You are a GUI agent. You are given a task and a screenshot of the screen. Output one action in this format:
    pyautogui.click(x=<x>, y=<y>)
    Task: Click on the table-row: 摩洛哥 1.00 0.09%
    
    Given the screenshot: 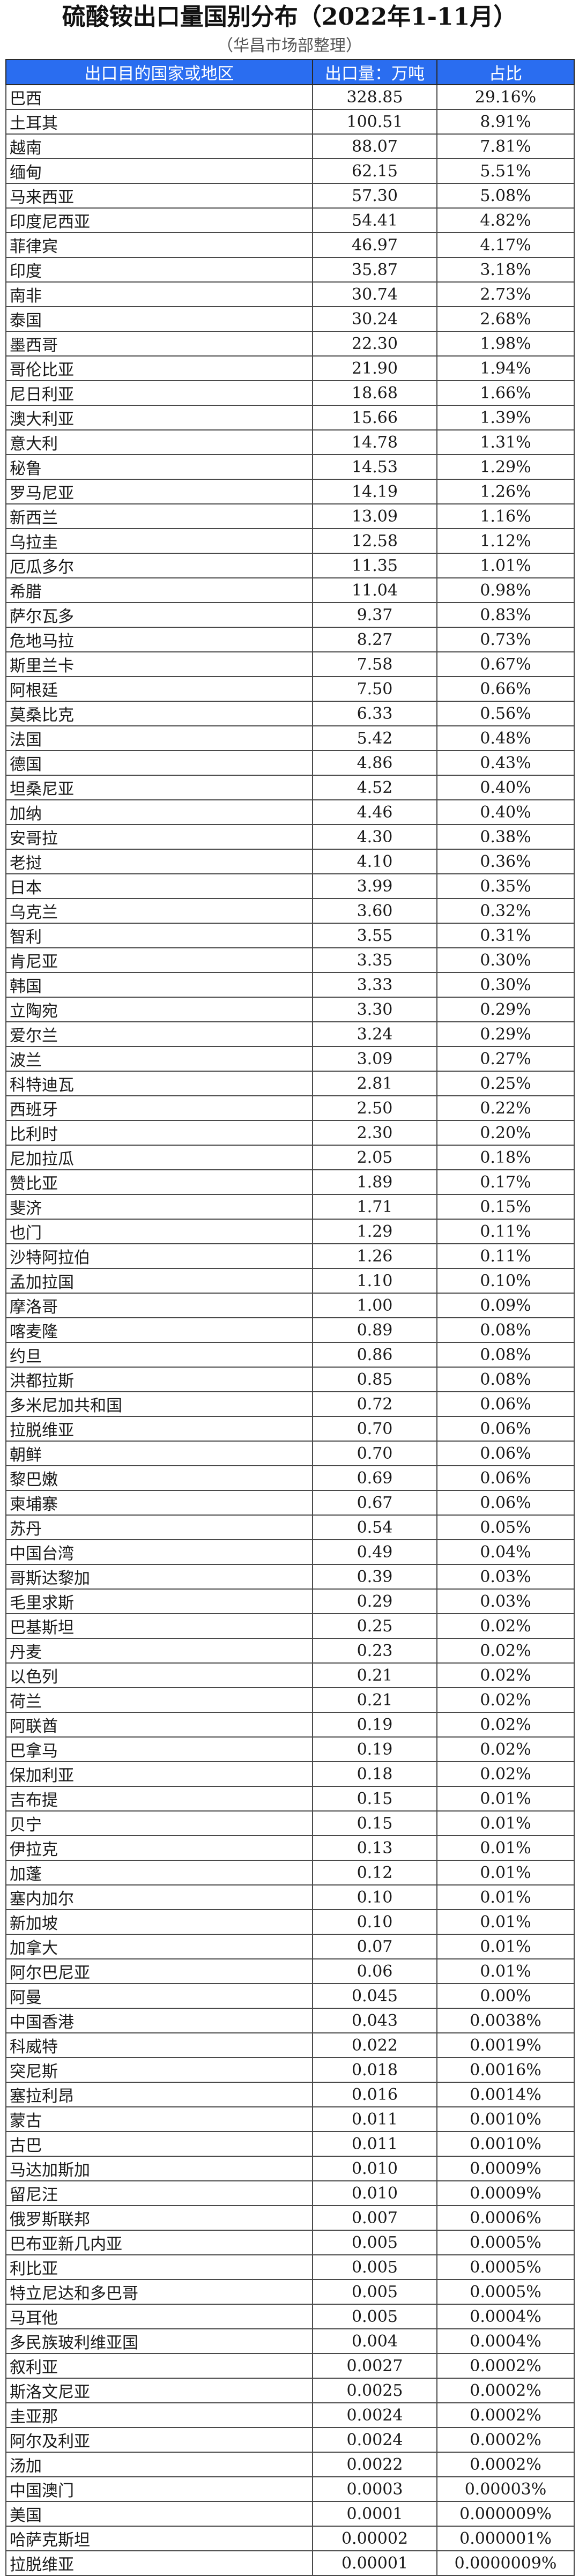 What is the action you would take?
    pyautogui.click(x=290, y=1306)
    